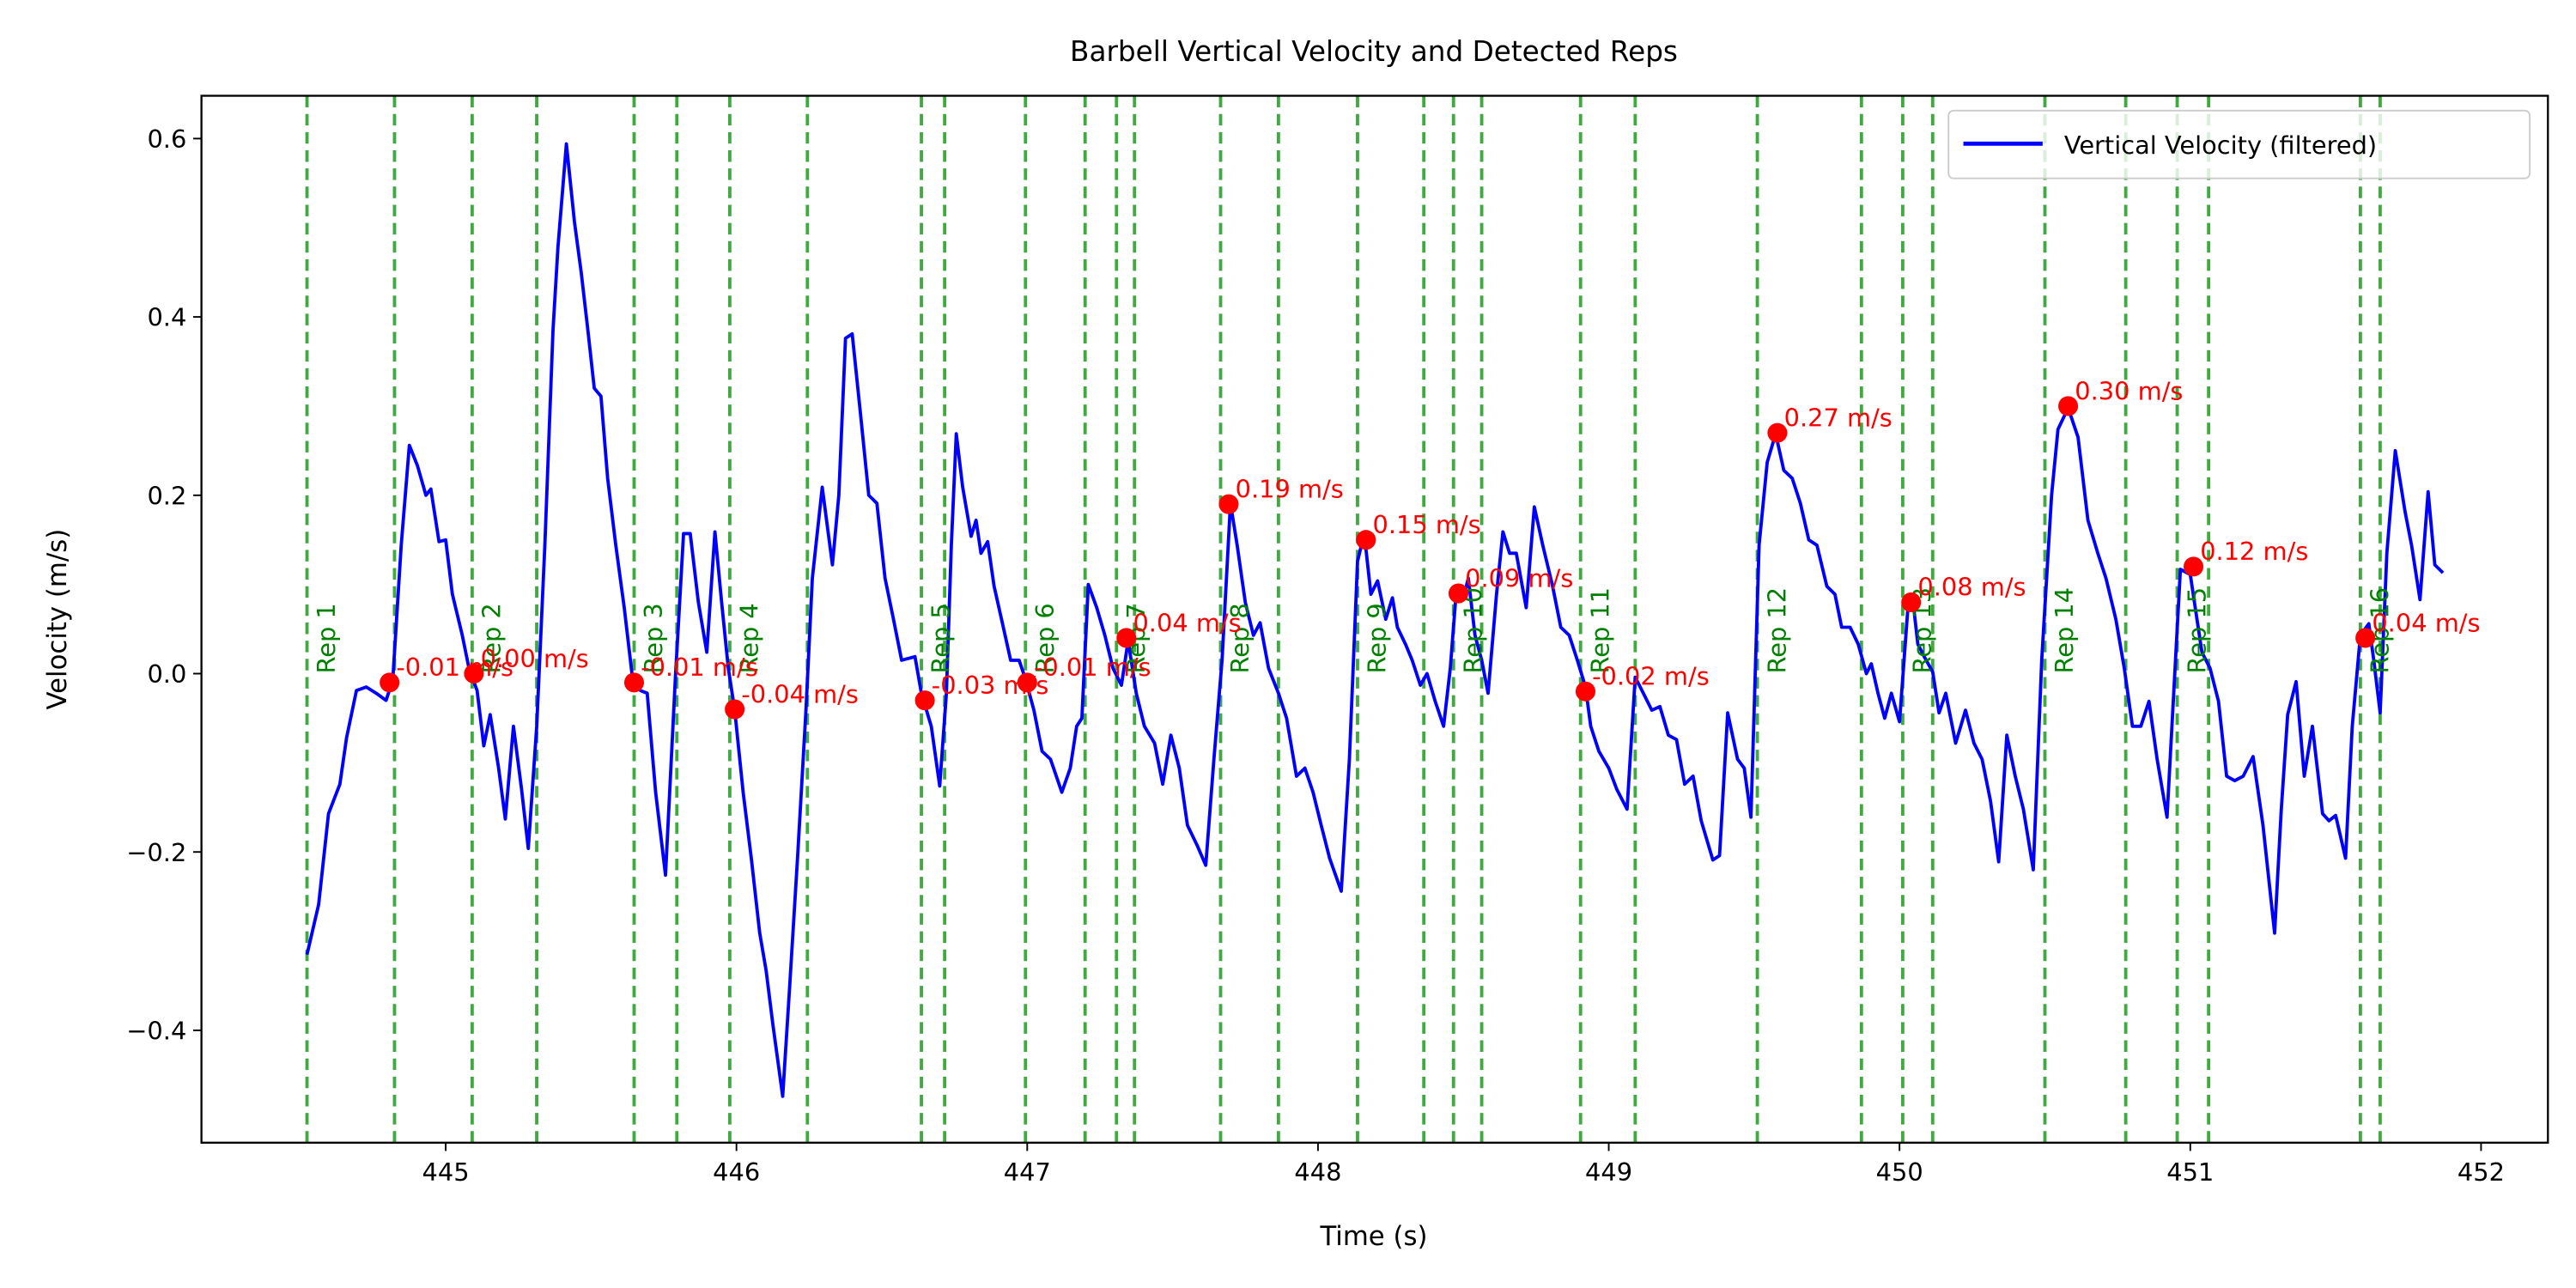  What do you see at coordinates (156, 1030) in the screenshot?
I see `y-tick-label: −0.4` at bounding box center [156, 1030].